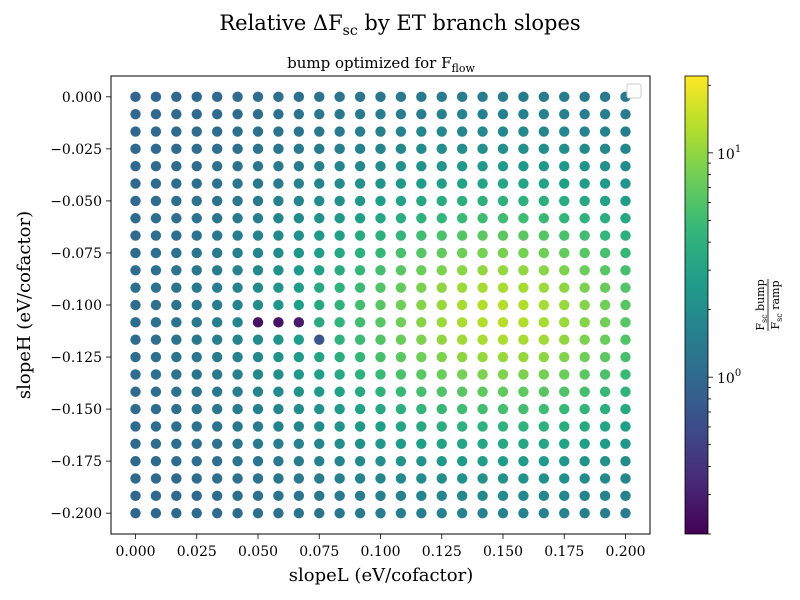  What do you see at coordinates (82, 98) in the screenshot?
I see `y-tick-label: 0.000` at bounding box center [82, 98].